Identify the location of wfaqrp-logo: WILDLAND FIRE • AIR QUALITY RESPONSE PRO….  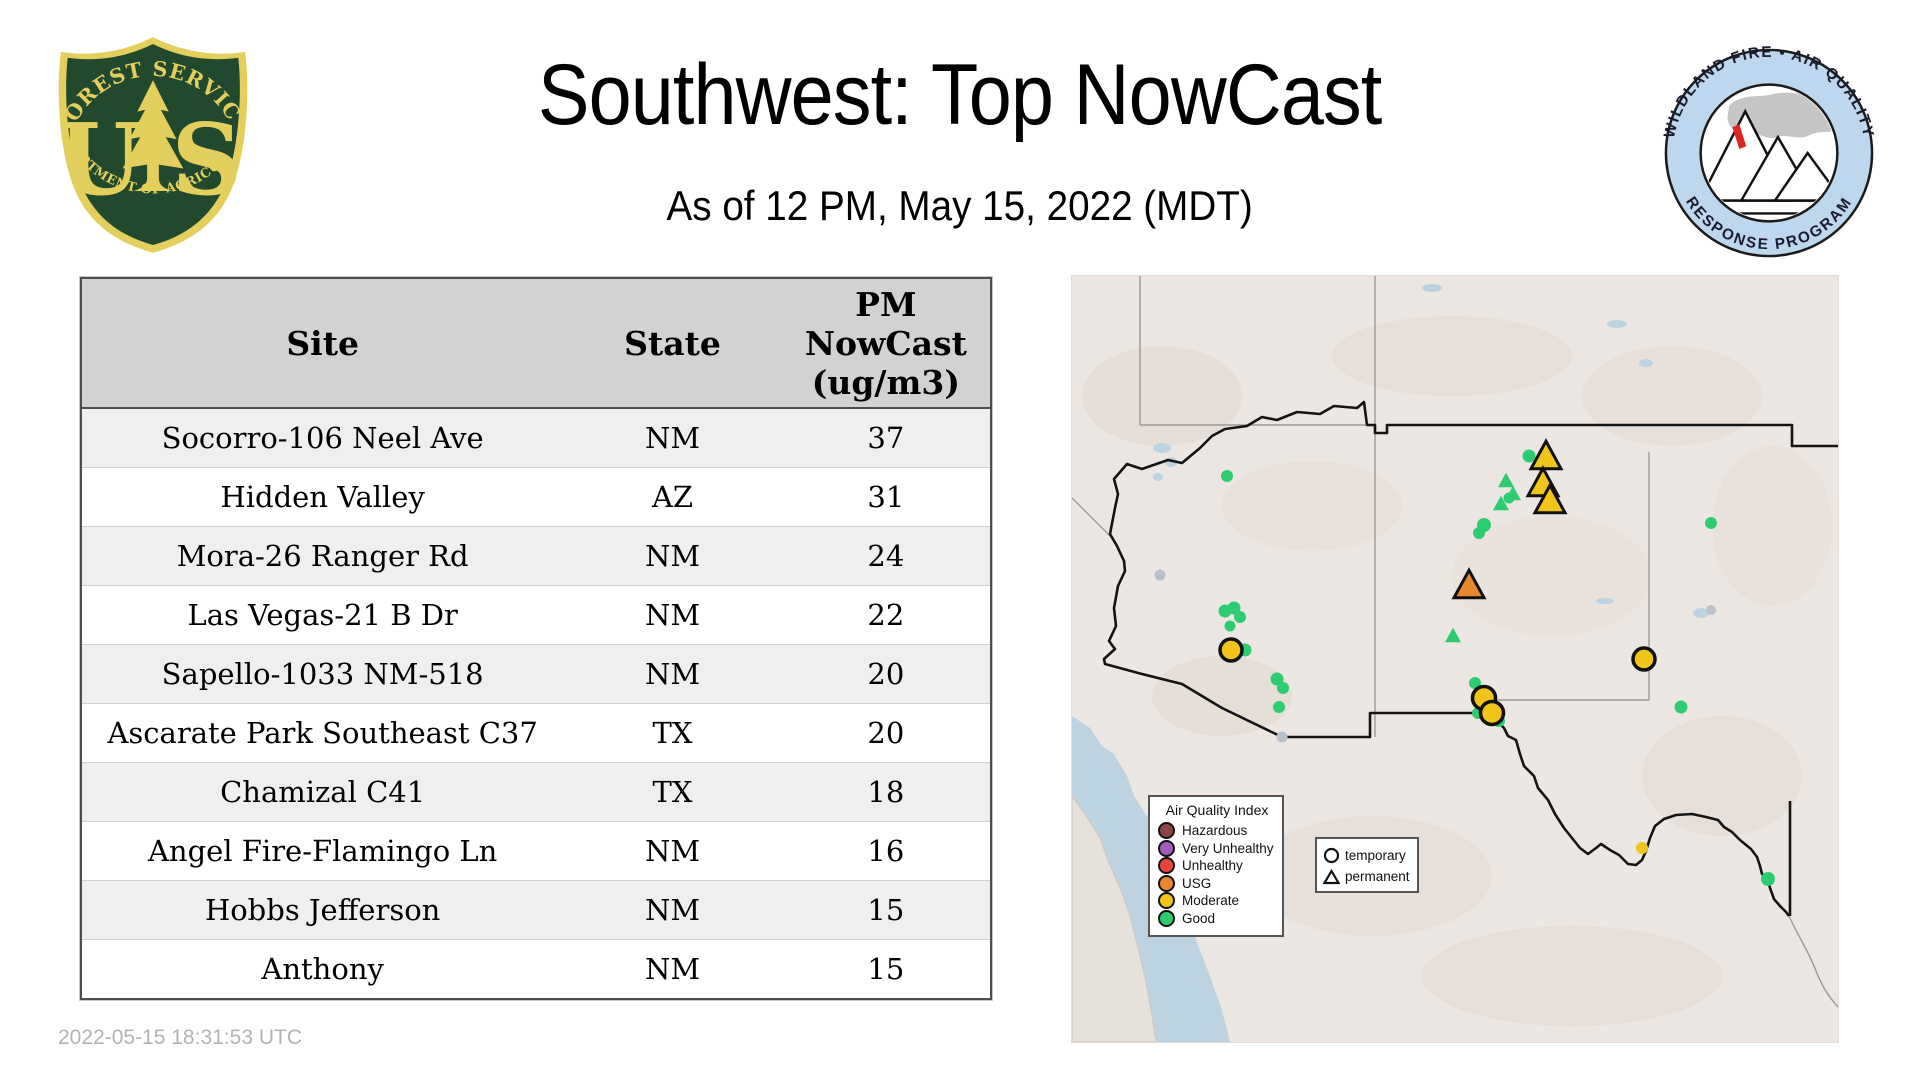
(1768, 151).